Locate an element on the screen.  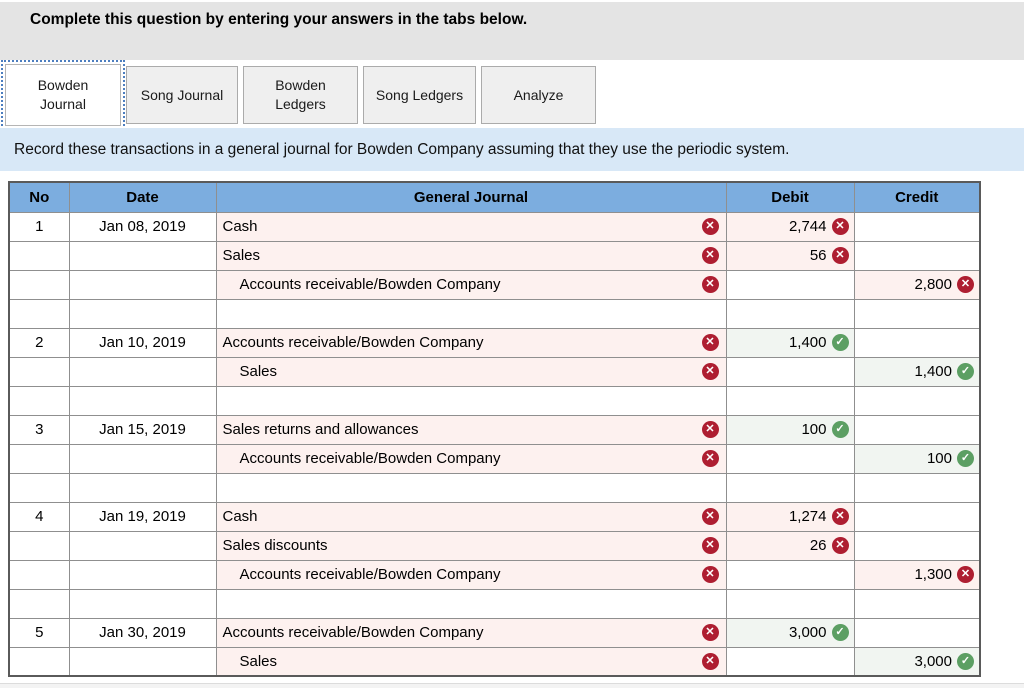
credit-cell: 1,400 ✓ is located at coordinates (917, 371).